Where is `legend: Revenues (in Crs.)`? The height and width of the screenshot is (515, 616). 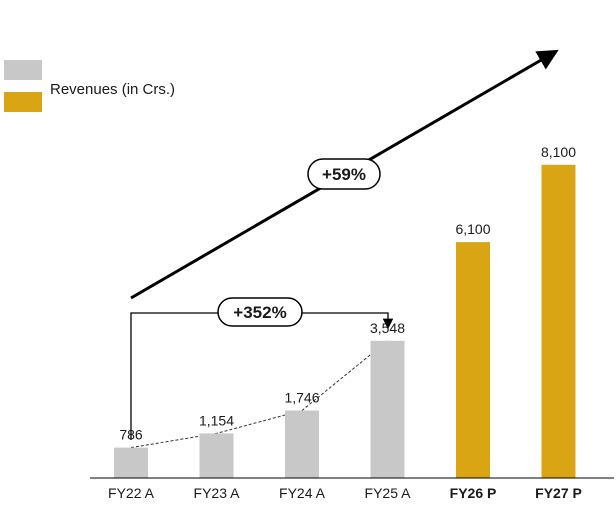 legend: Revenues (in Crs.) is located at coordinates (89, 86).